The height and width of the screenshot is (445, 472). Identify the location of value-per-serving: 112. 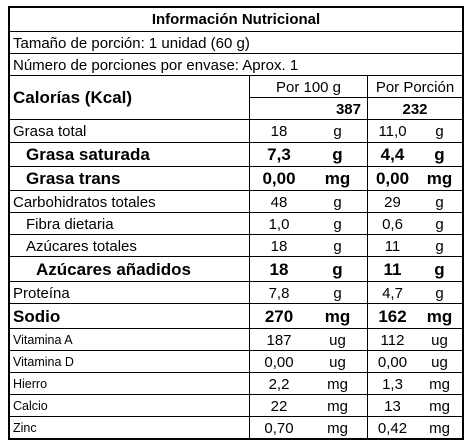
(392, 340).